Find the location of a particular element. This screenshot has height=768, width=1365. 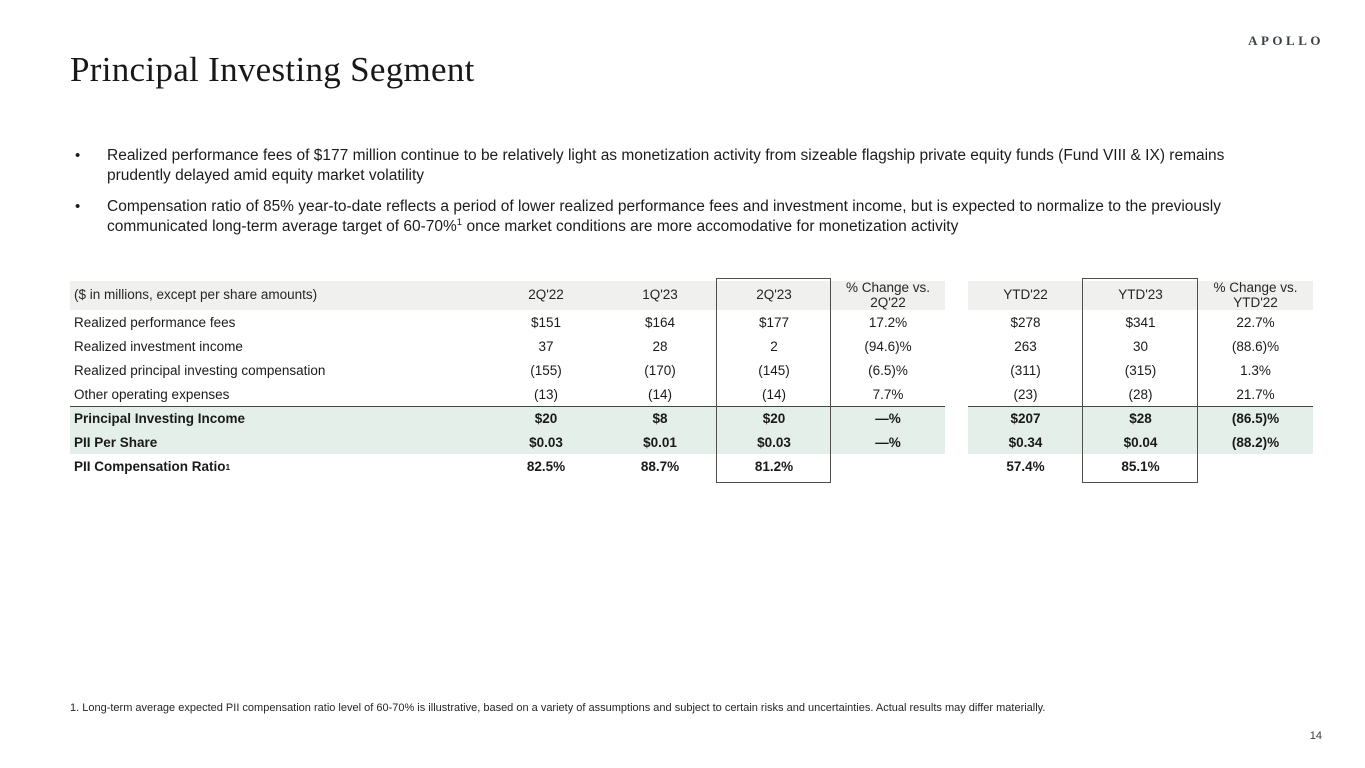

cell-value: $0.34 is located at coordinates (1025, 442).